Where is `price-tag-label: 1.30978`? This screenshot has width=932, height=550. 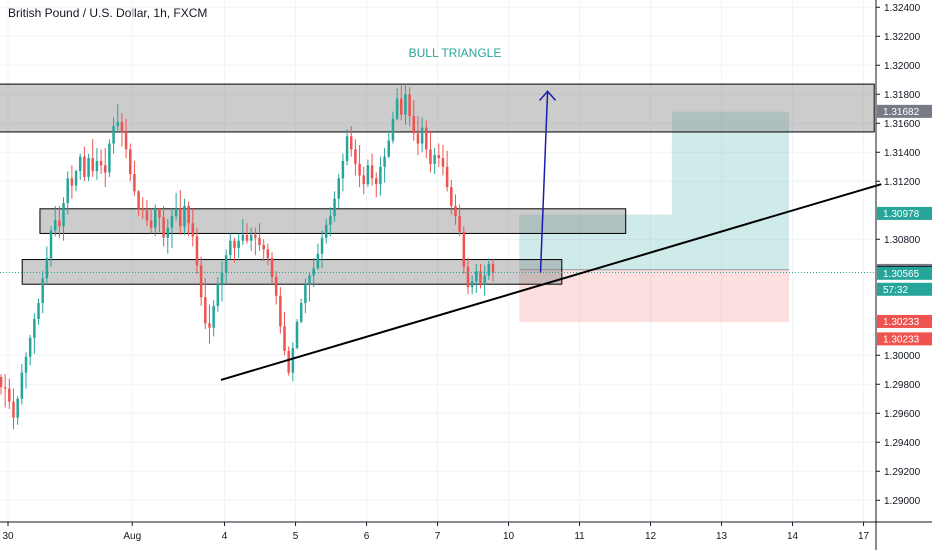 price-tag-label: 1.30978 is located at coordinates (901, 214).